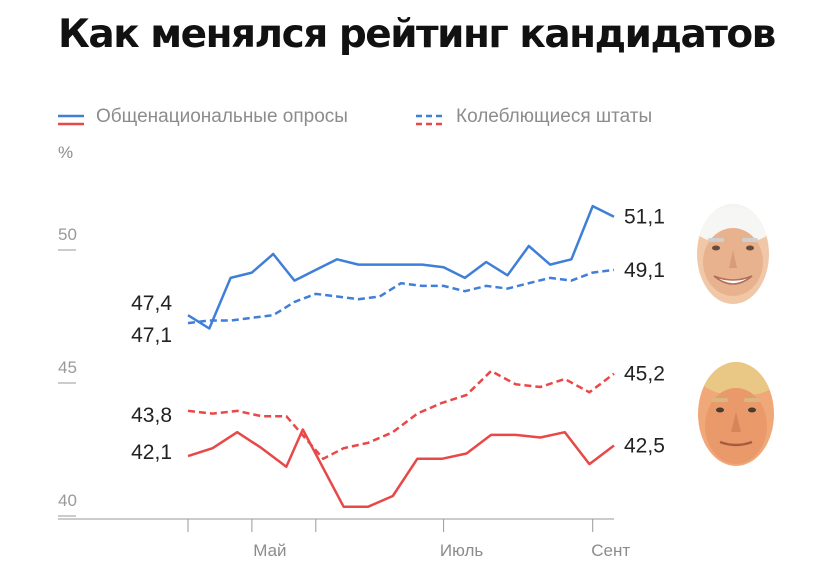 Image resolution: width=830 pixels, height=587 pixels. Describe the element at coordinates (644, 446) in the screenshot. I see `trump-solid-end-label: 42,5` at that location.